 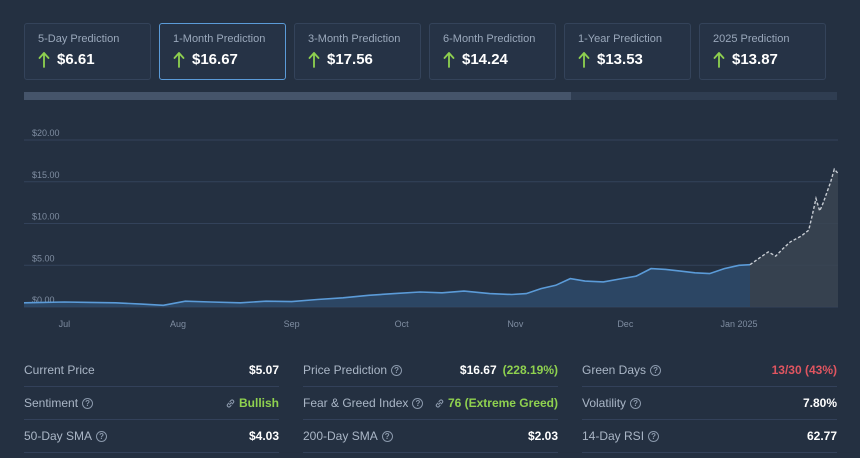 I want to click on card-value: $17.56, so click(x=350, y=59).